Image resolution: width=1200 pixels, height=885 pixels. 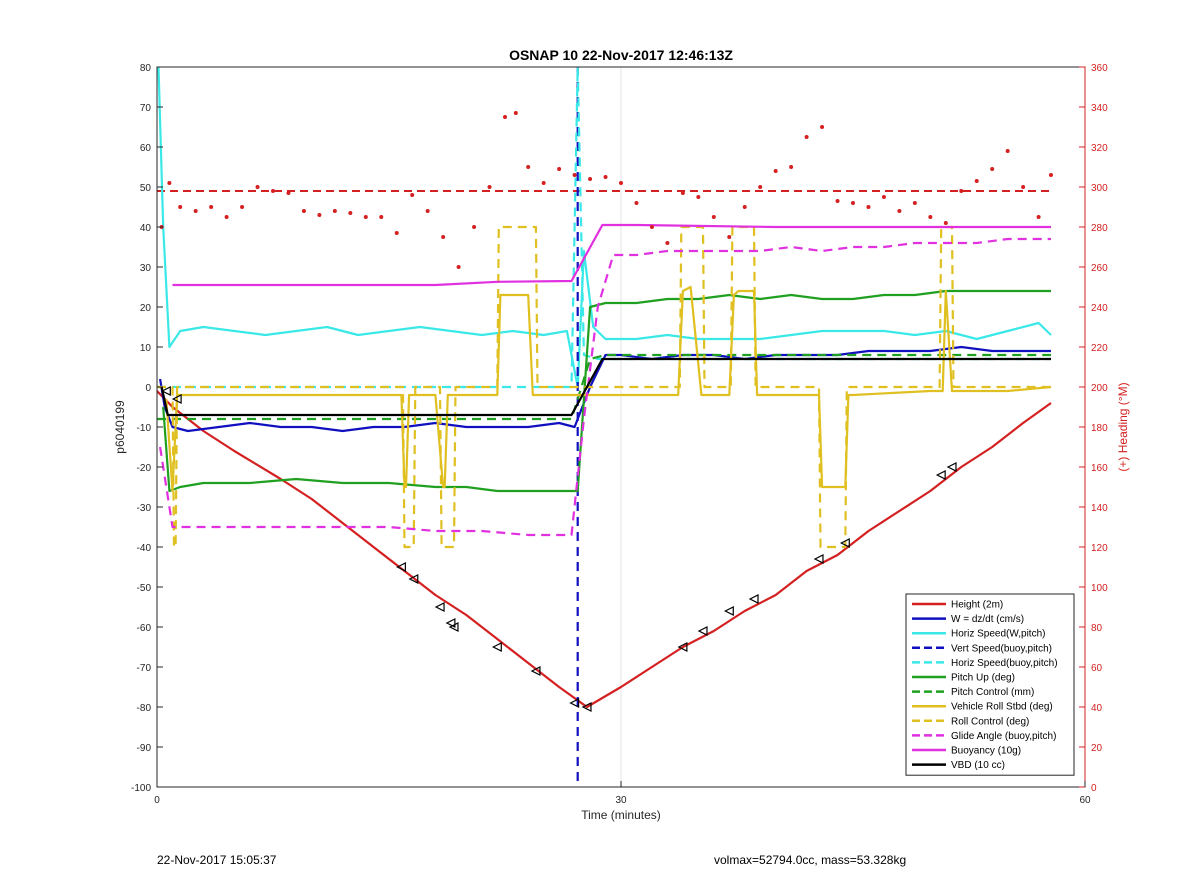 What do you see at coordinates (144, 748) in the screenshot?
I see `y-tick-label: -90` at bounding box center [144, 748].